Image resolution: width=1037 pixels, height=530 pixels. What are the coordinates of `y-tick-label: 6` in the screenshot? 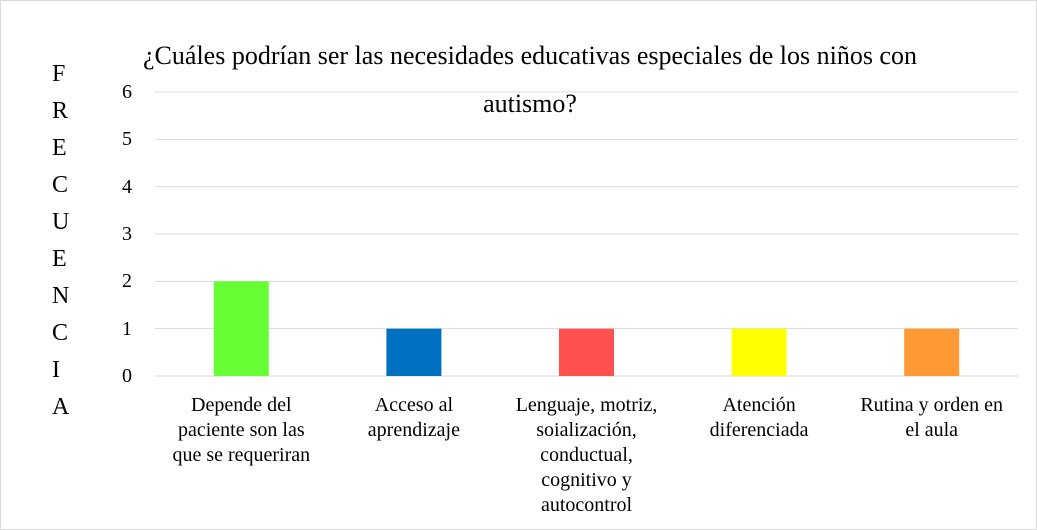 It's located at (127, 92).